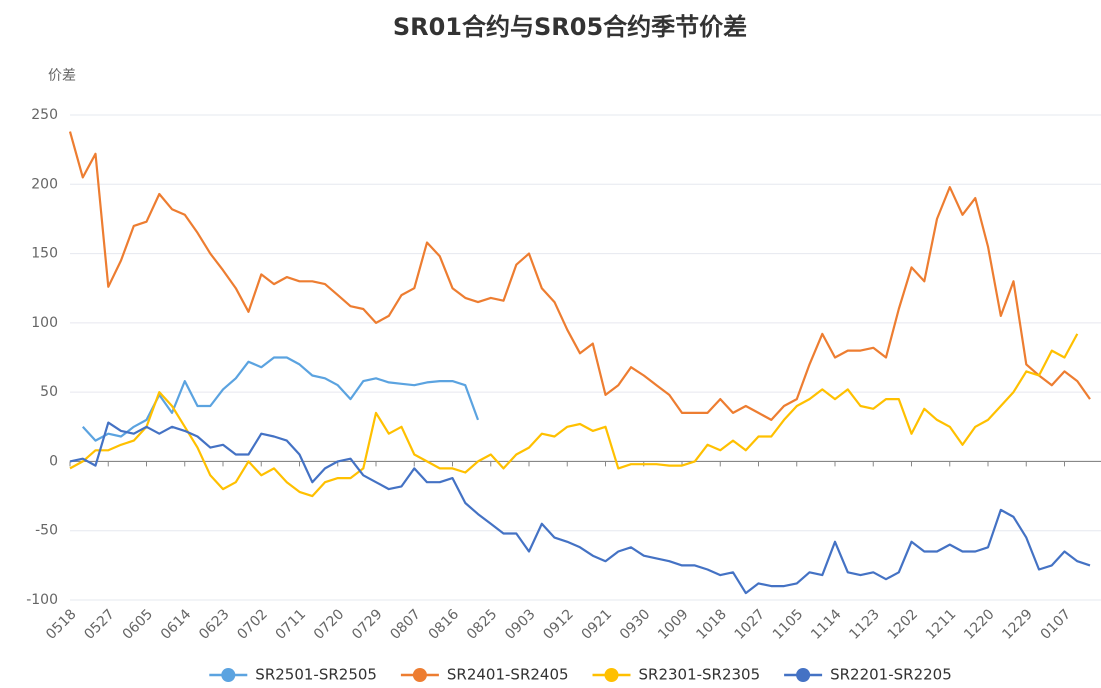 This screenshot has height=688, width=1101. Describe the element at coordinates (1056, 624) in the screenshot. I see `x-tick-label: 0107` at that location.